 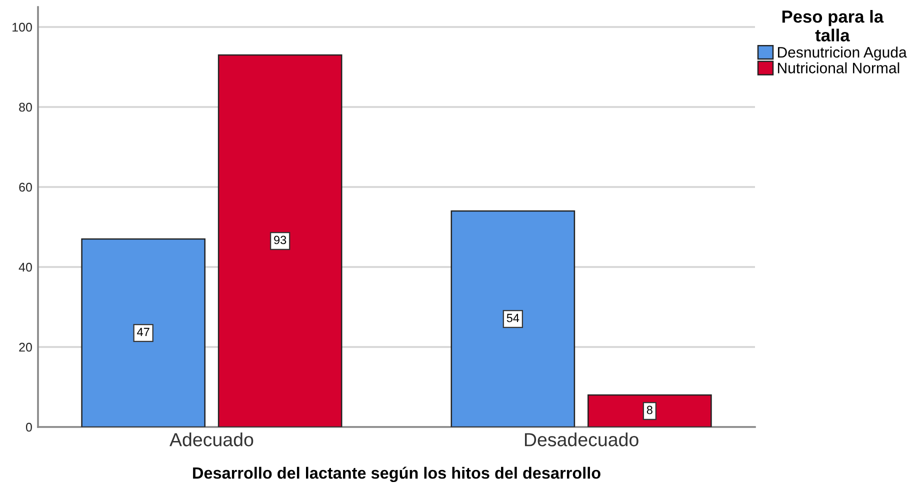 I want to click on y-tick-label: 80, so click(x=25, y=107).